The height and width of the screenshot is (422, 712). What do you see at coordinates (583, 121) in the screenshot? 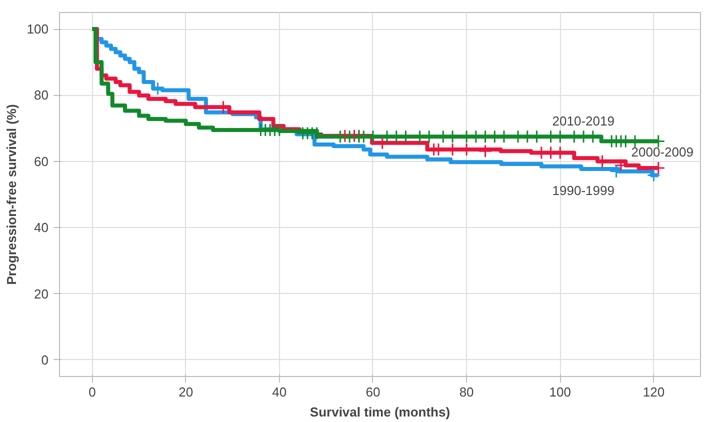
I see `series-label: 2010-2019` at bounding box center [583, 121].